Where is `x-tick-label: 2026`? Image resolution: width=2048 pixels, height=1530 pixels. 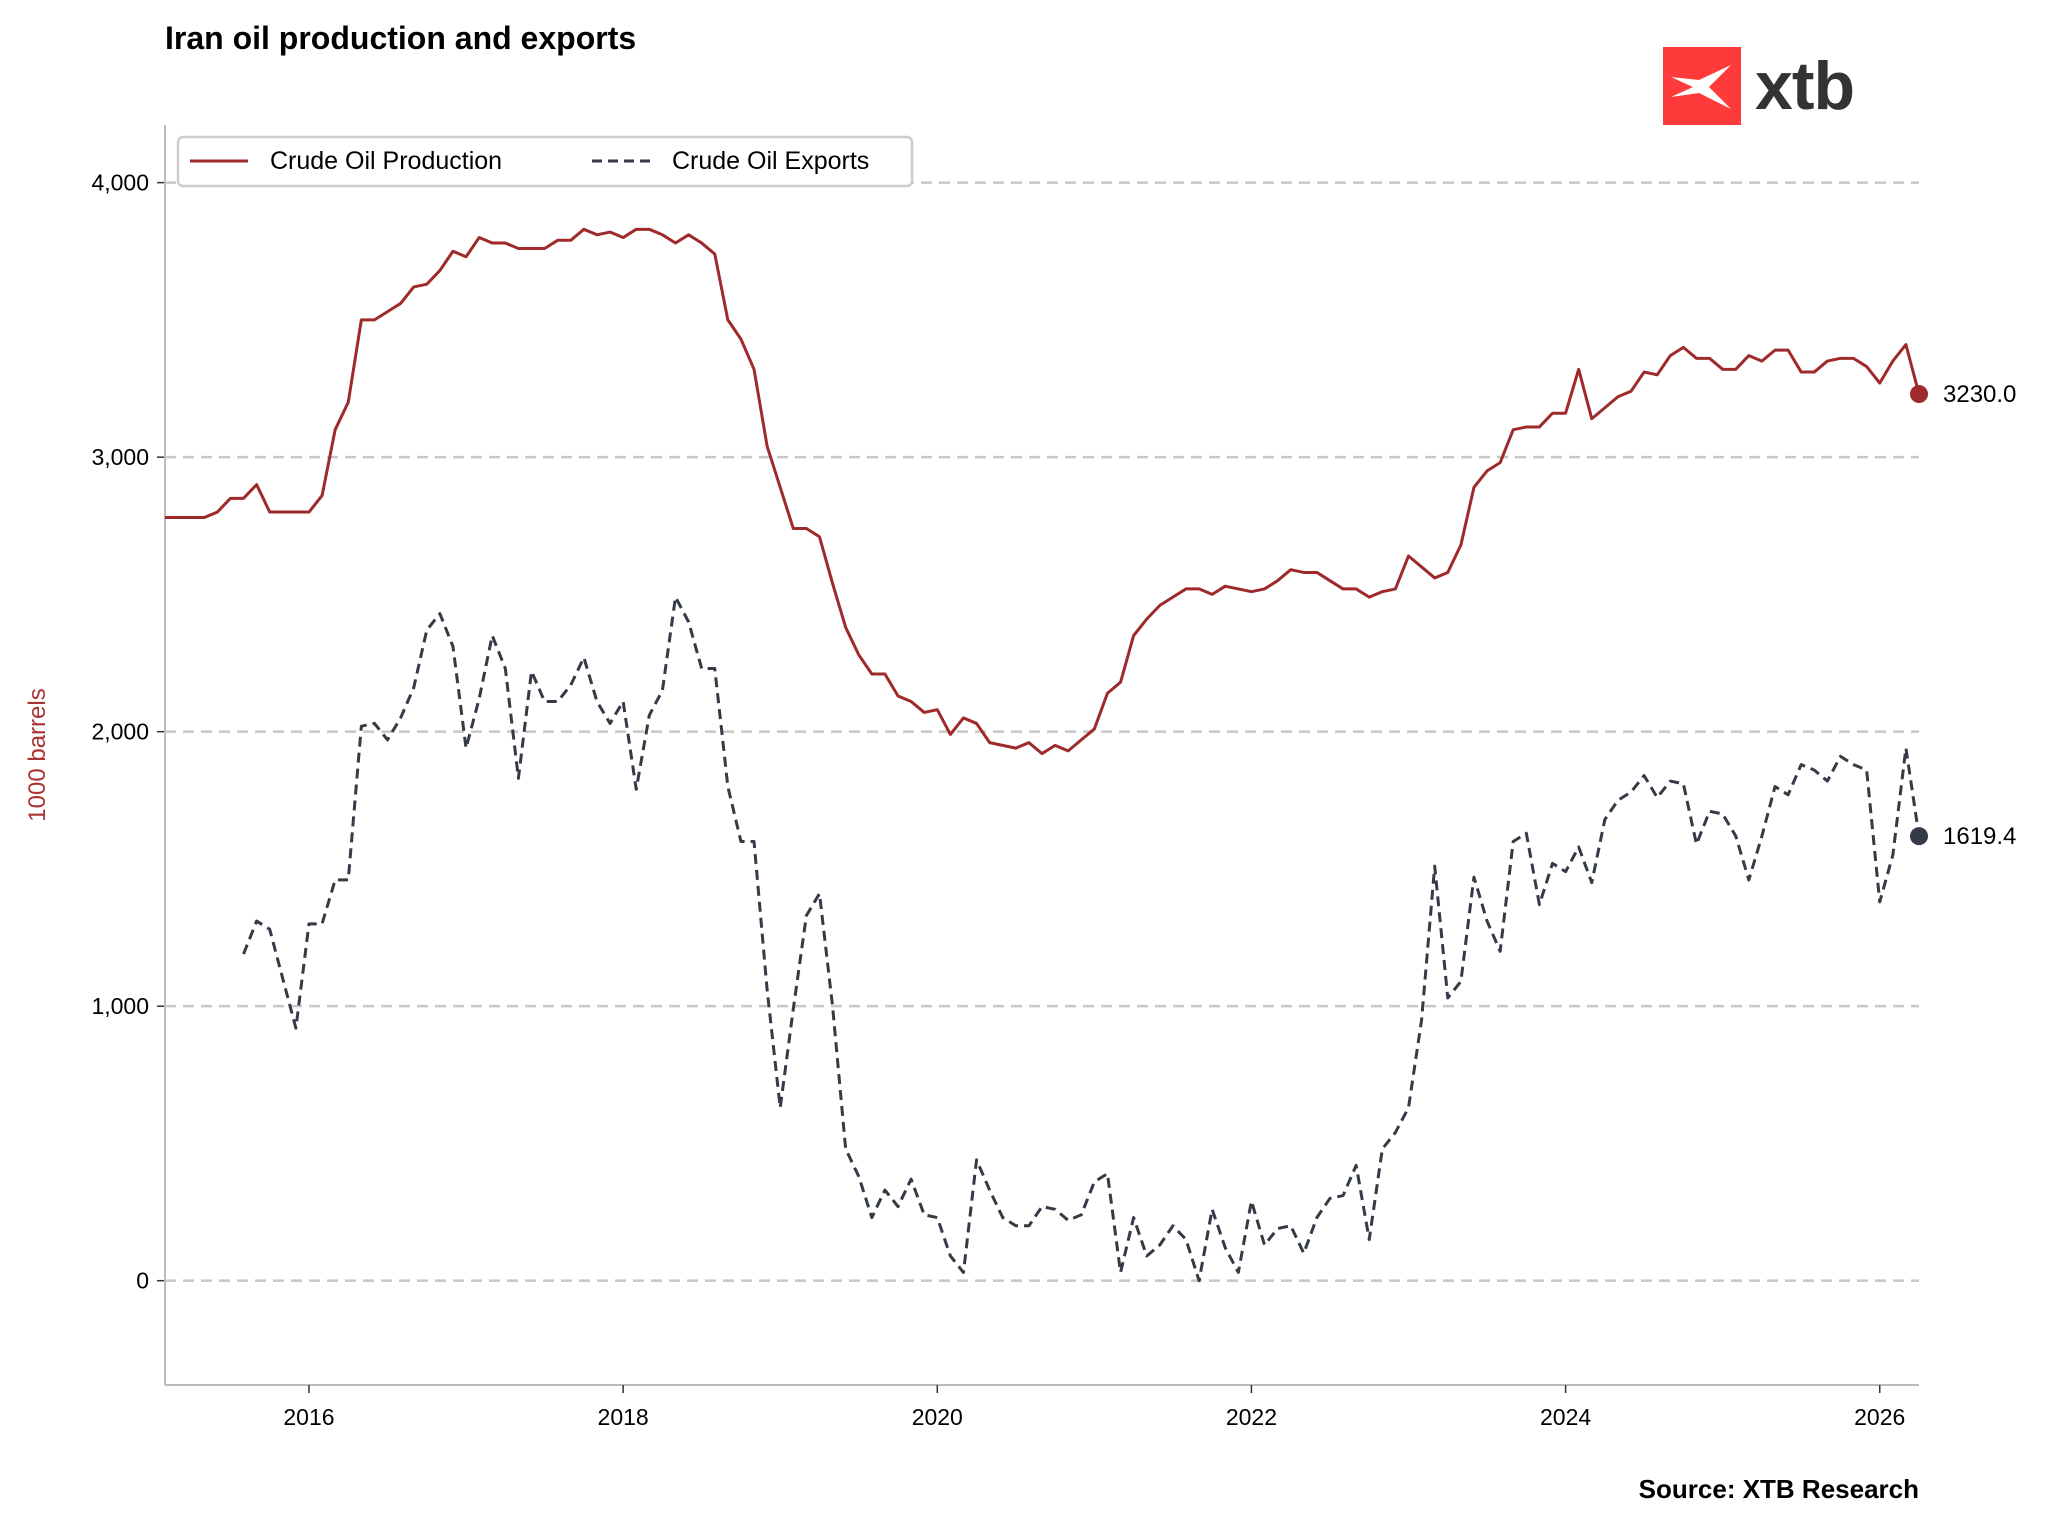 x-tick-label: 2026 is located at coordinates (1879, 1417).